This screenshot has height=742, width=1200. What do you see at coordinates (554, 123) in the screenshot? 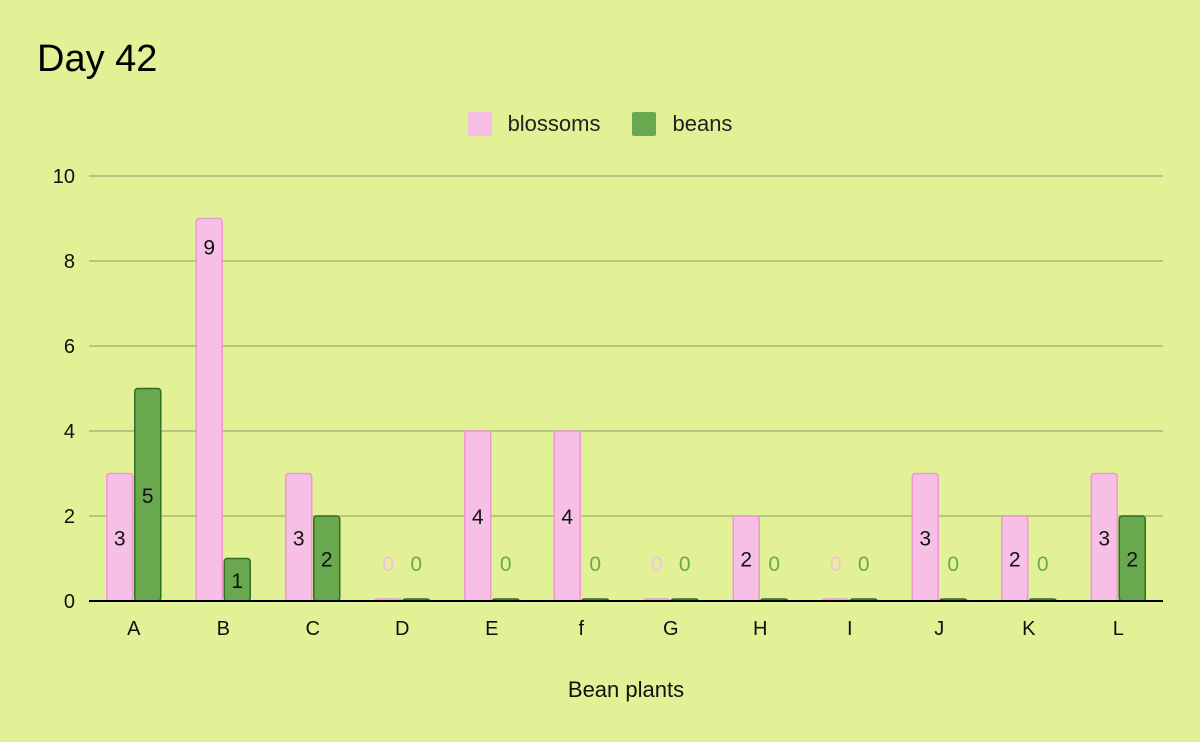
I see `legend-label-blossoms: blossoms` at bounding box center [554, 123].